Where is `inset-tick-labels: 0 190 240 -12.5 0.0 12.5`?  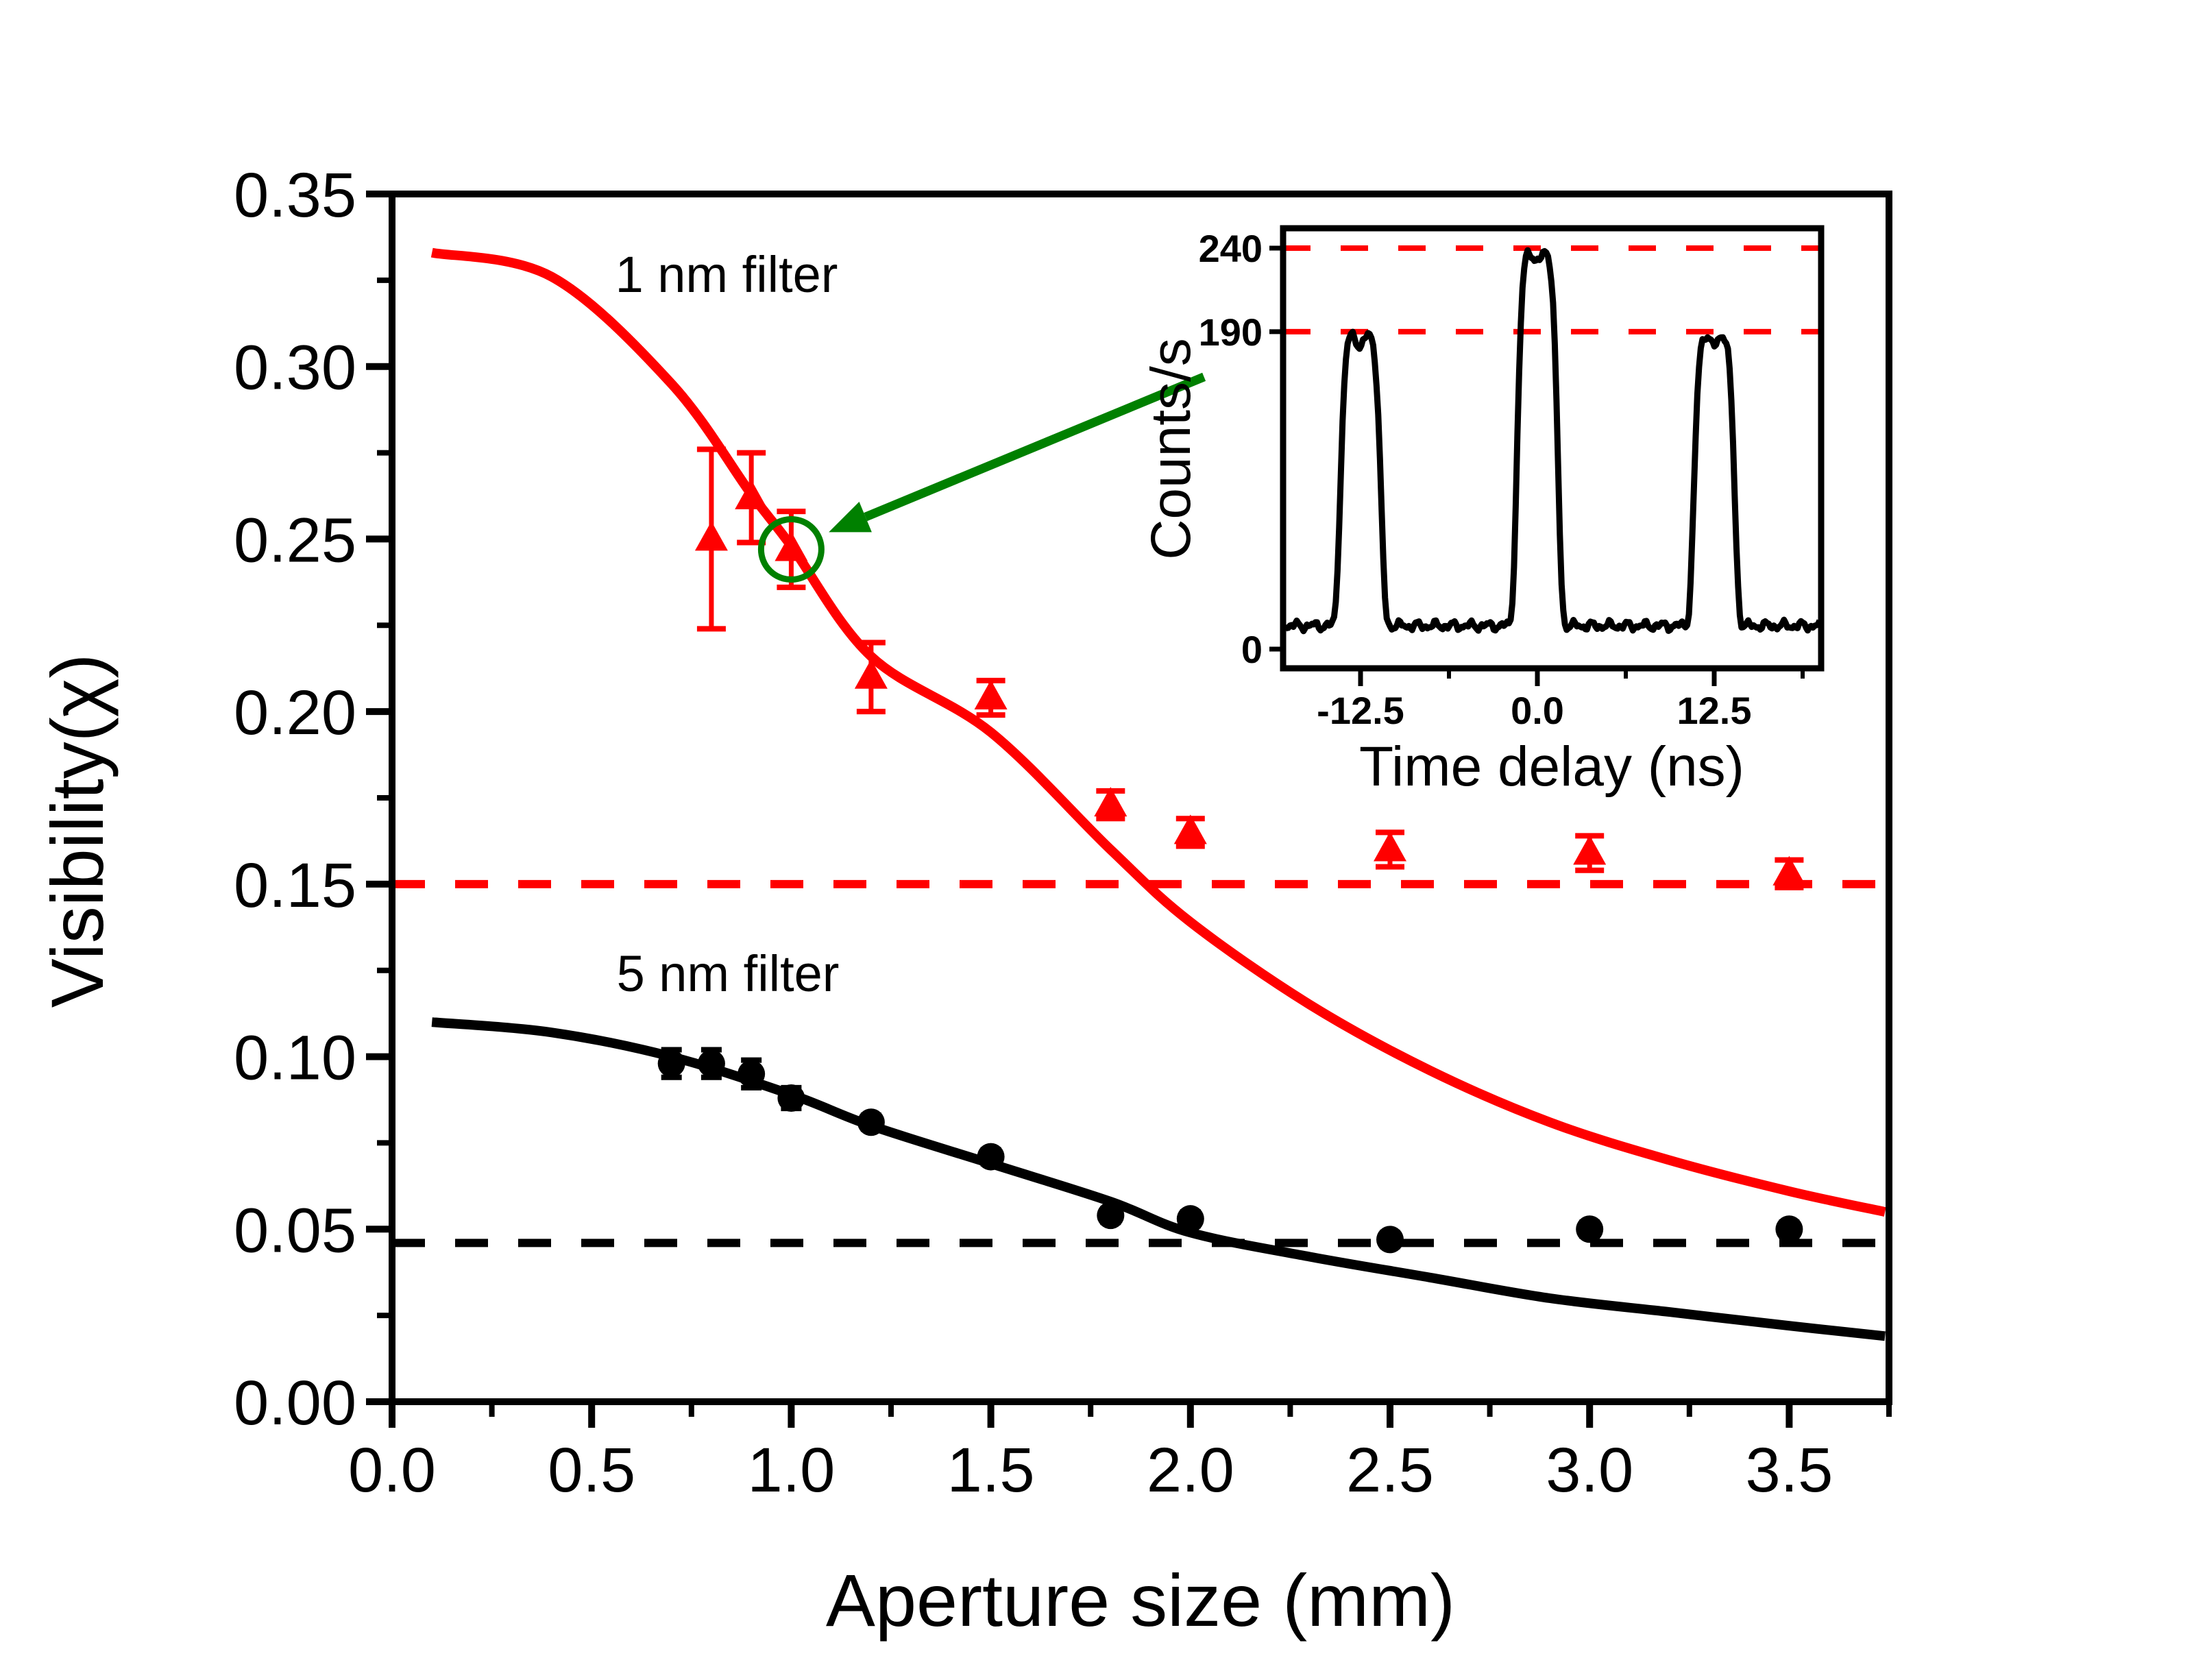 inset-tick-labels: 0 190 240 -12.5 0.0 12.5 is located at coordinates (1476, 479).